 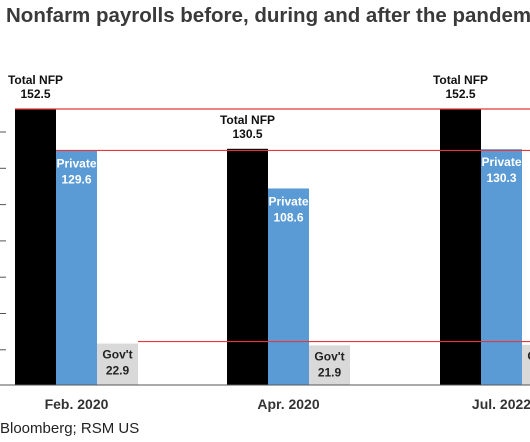 I want to click on category-labels: Feb. 2020 Apr. 2020 Jul. 2022, so click(x=287, y=404).